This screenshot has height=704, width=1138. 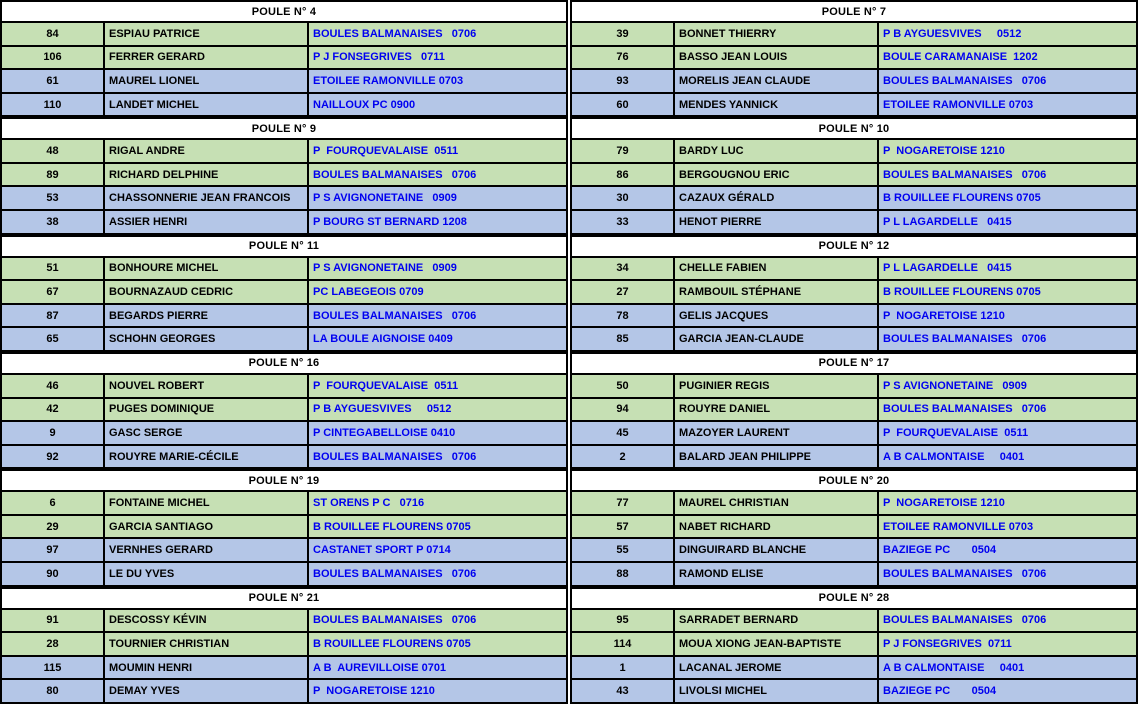 I want to click on player-number: 53, so click(x=53, y=198).